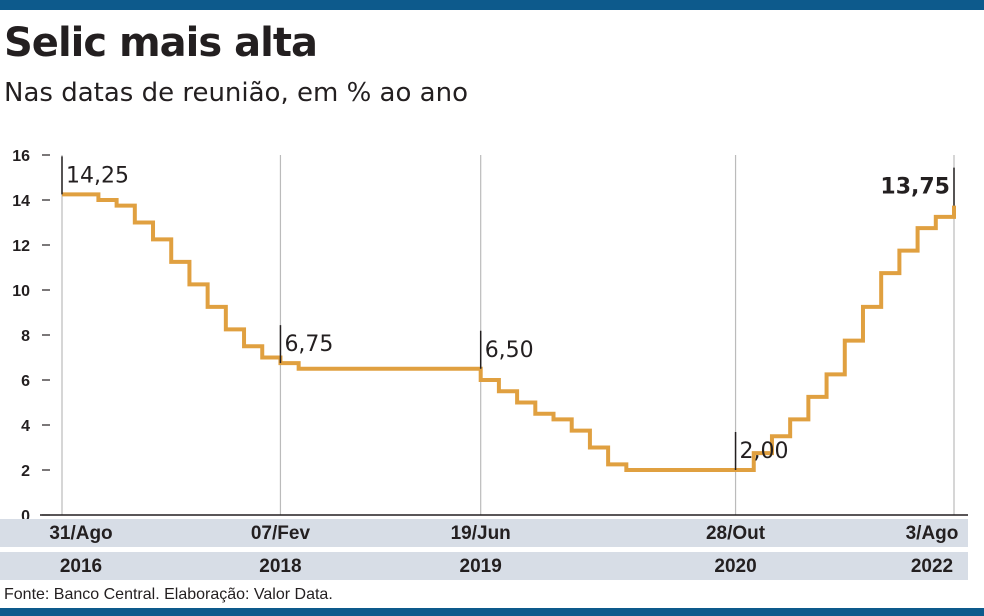  I want to click on x-axis-band-years, so click(484, 566).